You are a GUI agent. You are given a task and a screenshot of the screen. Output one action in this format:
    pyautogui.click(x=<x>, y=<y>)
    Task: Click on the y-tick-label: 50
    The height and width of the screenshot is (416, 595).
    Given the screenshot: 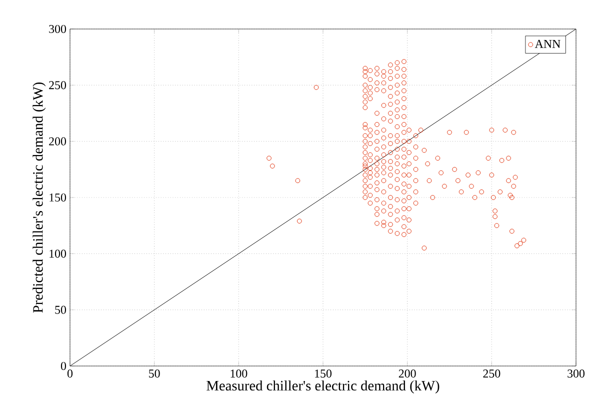 What is the action you would take?
    pyautogui.click(x=60, y=310)
    